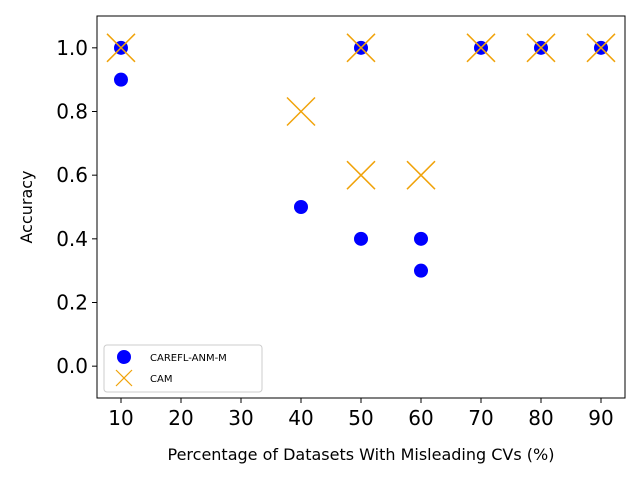 Image resolution: width=640 pixels, height=480 pixels. What do you see at coordinates (72, 366) in the screenshot?
I see `y-tick-label: 0.0` at bounding box center [72, 366].